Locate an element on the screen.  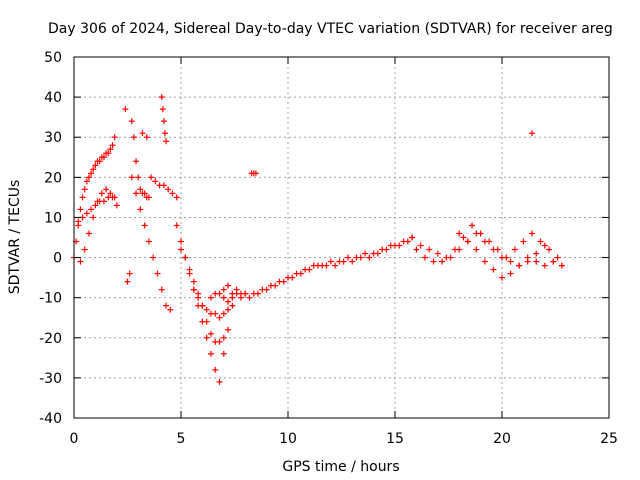
y-tick-label: 50 is located at coordinates (53, 58).